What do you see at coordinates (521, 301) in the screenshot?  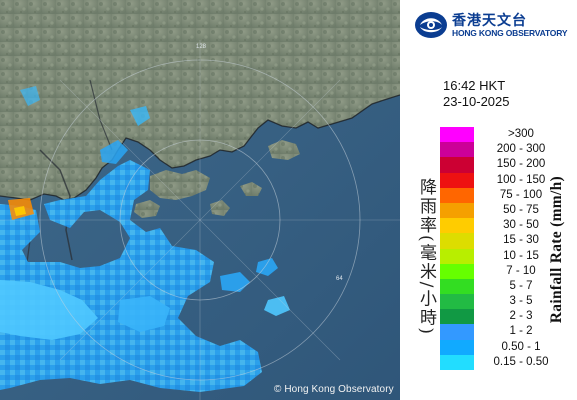 I see `legend-label: 3 - 5` at bounding box center [521, 301].